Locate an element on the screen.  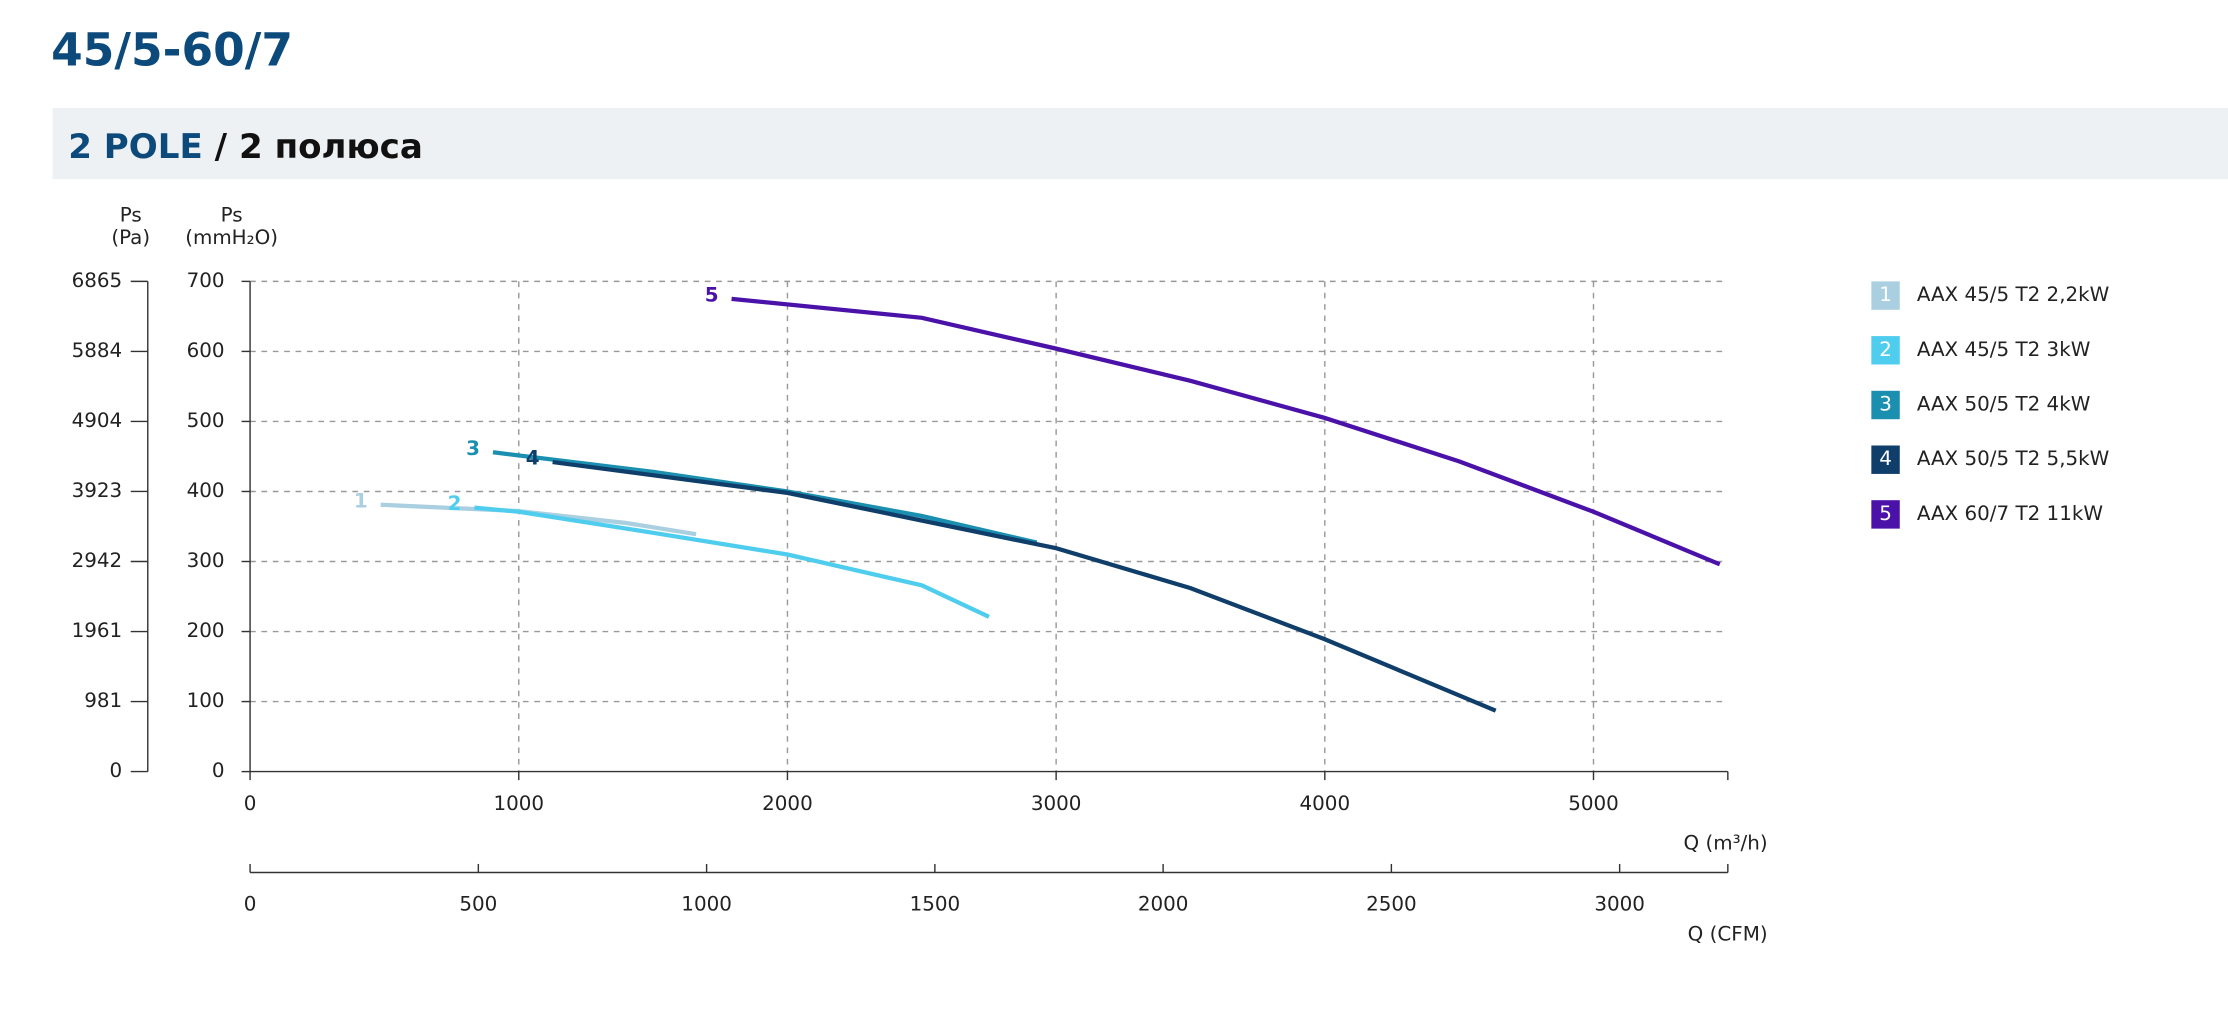
legend-label: AAX 50/5 T2 4kW is located at coordinates (2004, 404).